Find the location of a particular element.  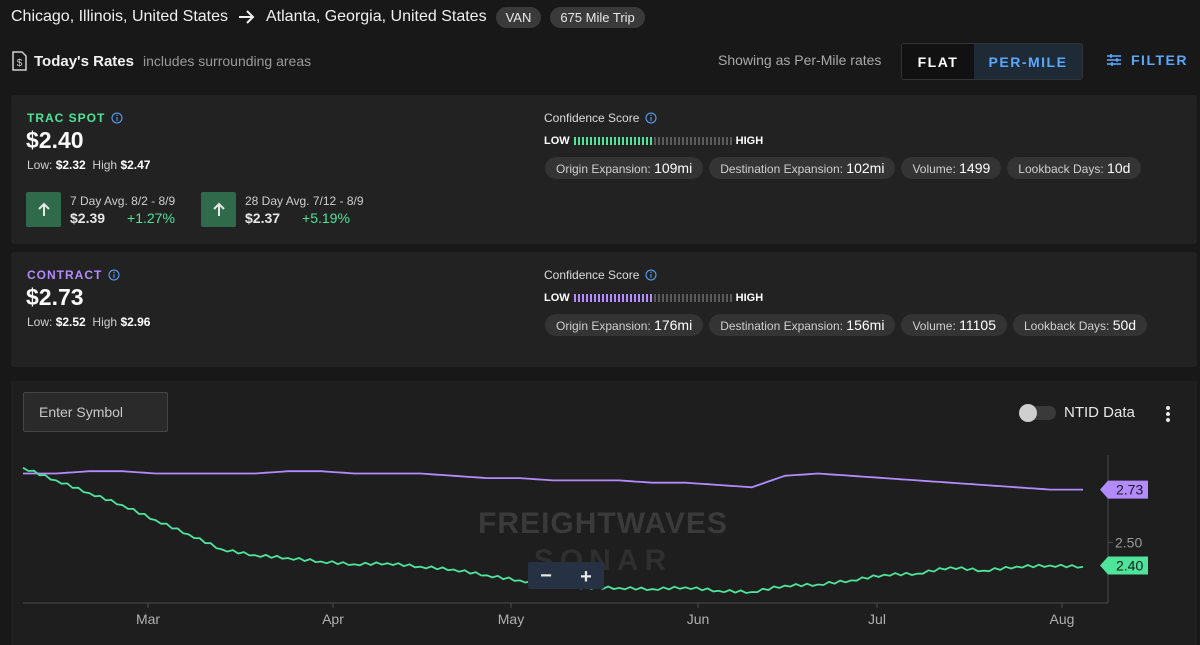

destination-expansion-chip: Destination Expansion: 156mi is located at coordinates (802, 325).